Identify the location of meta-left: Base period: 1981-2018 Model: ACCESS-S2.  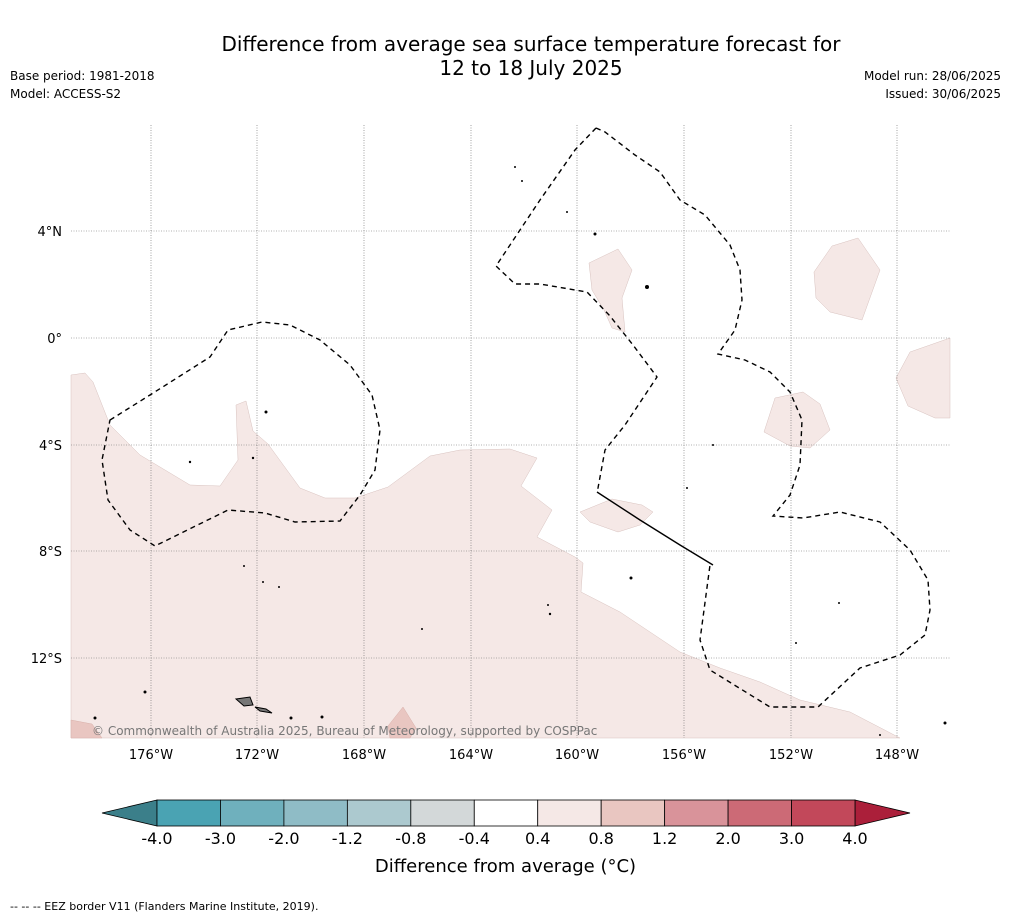
(82, 85).